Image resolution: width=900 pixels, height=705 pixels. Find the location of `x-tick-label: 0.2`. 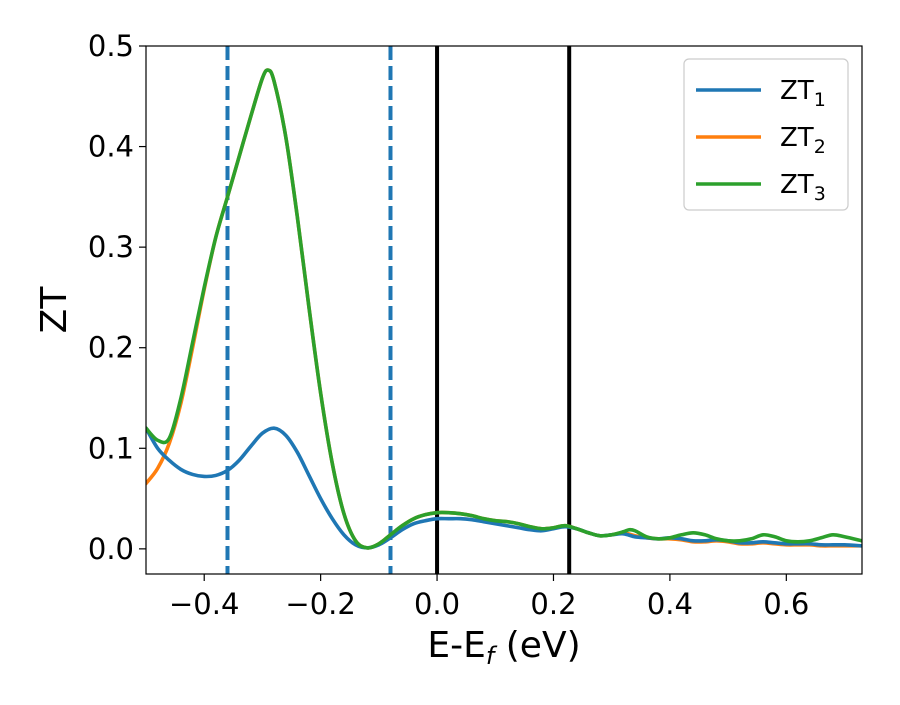

x-tick-label: 0.2 is located at coordinates (553, 604).